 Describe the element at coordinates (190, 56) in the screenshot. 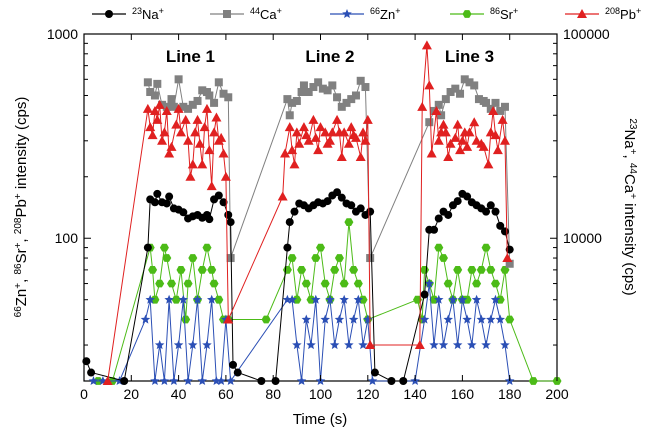

I see `line-label: Line 1` at that location.